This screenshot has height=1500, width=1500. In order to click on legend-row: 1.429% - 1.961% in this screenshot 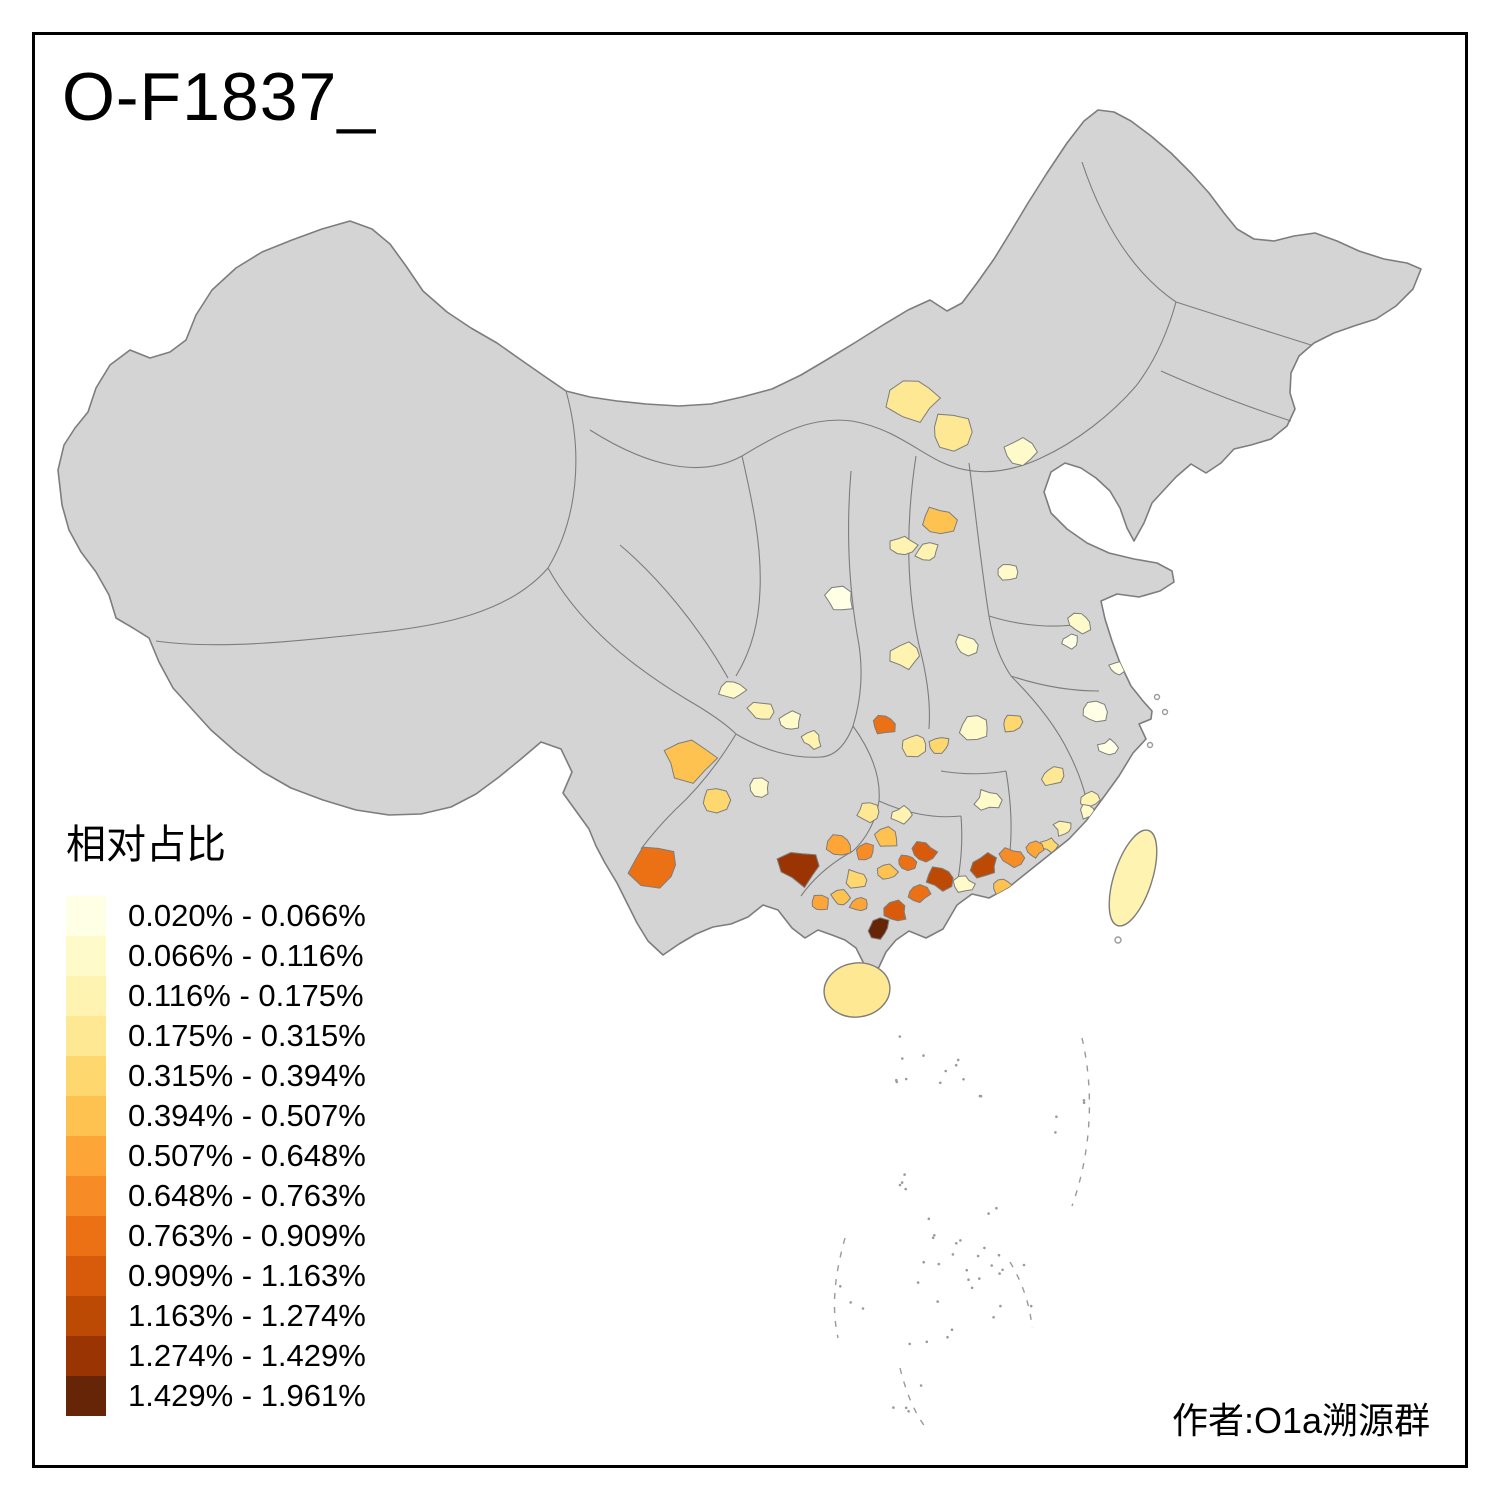, I will do `click(216, 1396)`.